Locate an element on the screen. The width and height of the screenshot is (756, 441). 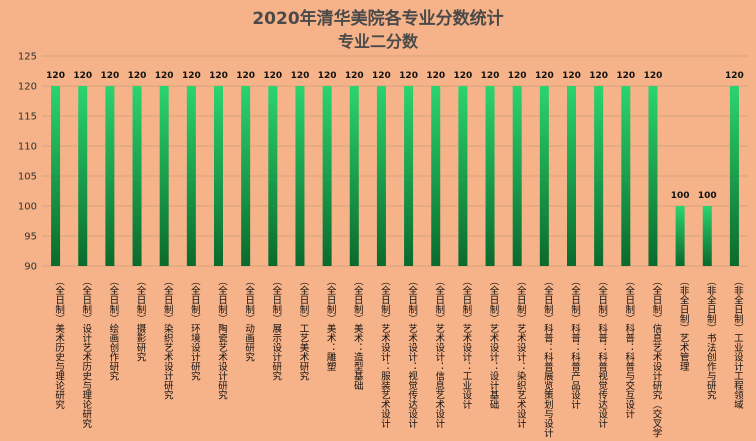
category-label: （全日制）美术历史与理论研究 is located at coordinates (59, 343).